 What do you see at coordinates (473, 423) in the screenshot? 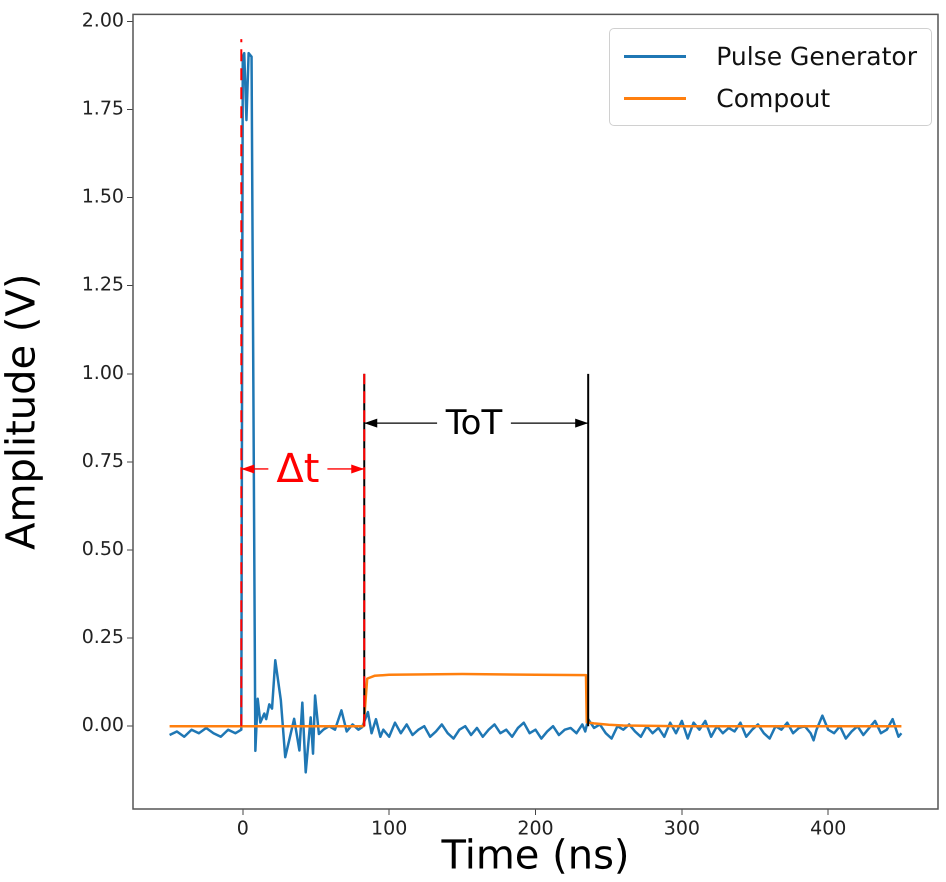
I see `annotation: ToT` at bounding box center [473, 423].